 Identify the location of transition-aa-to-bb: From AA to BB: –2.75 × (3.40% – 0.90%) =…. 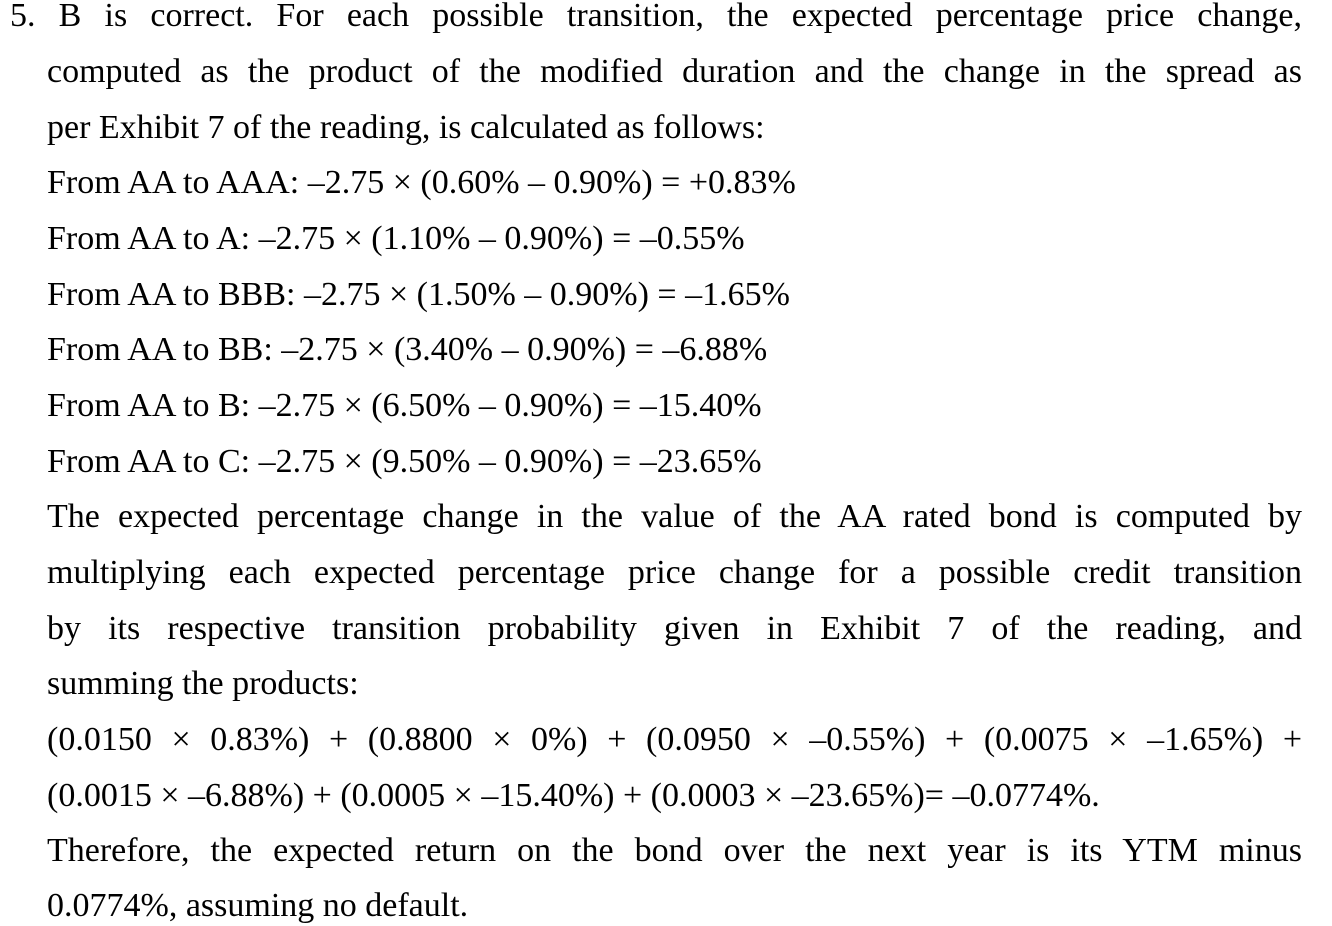
(407, 349).